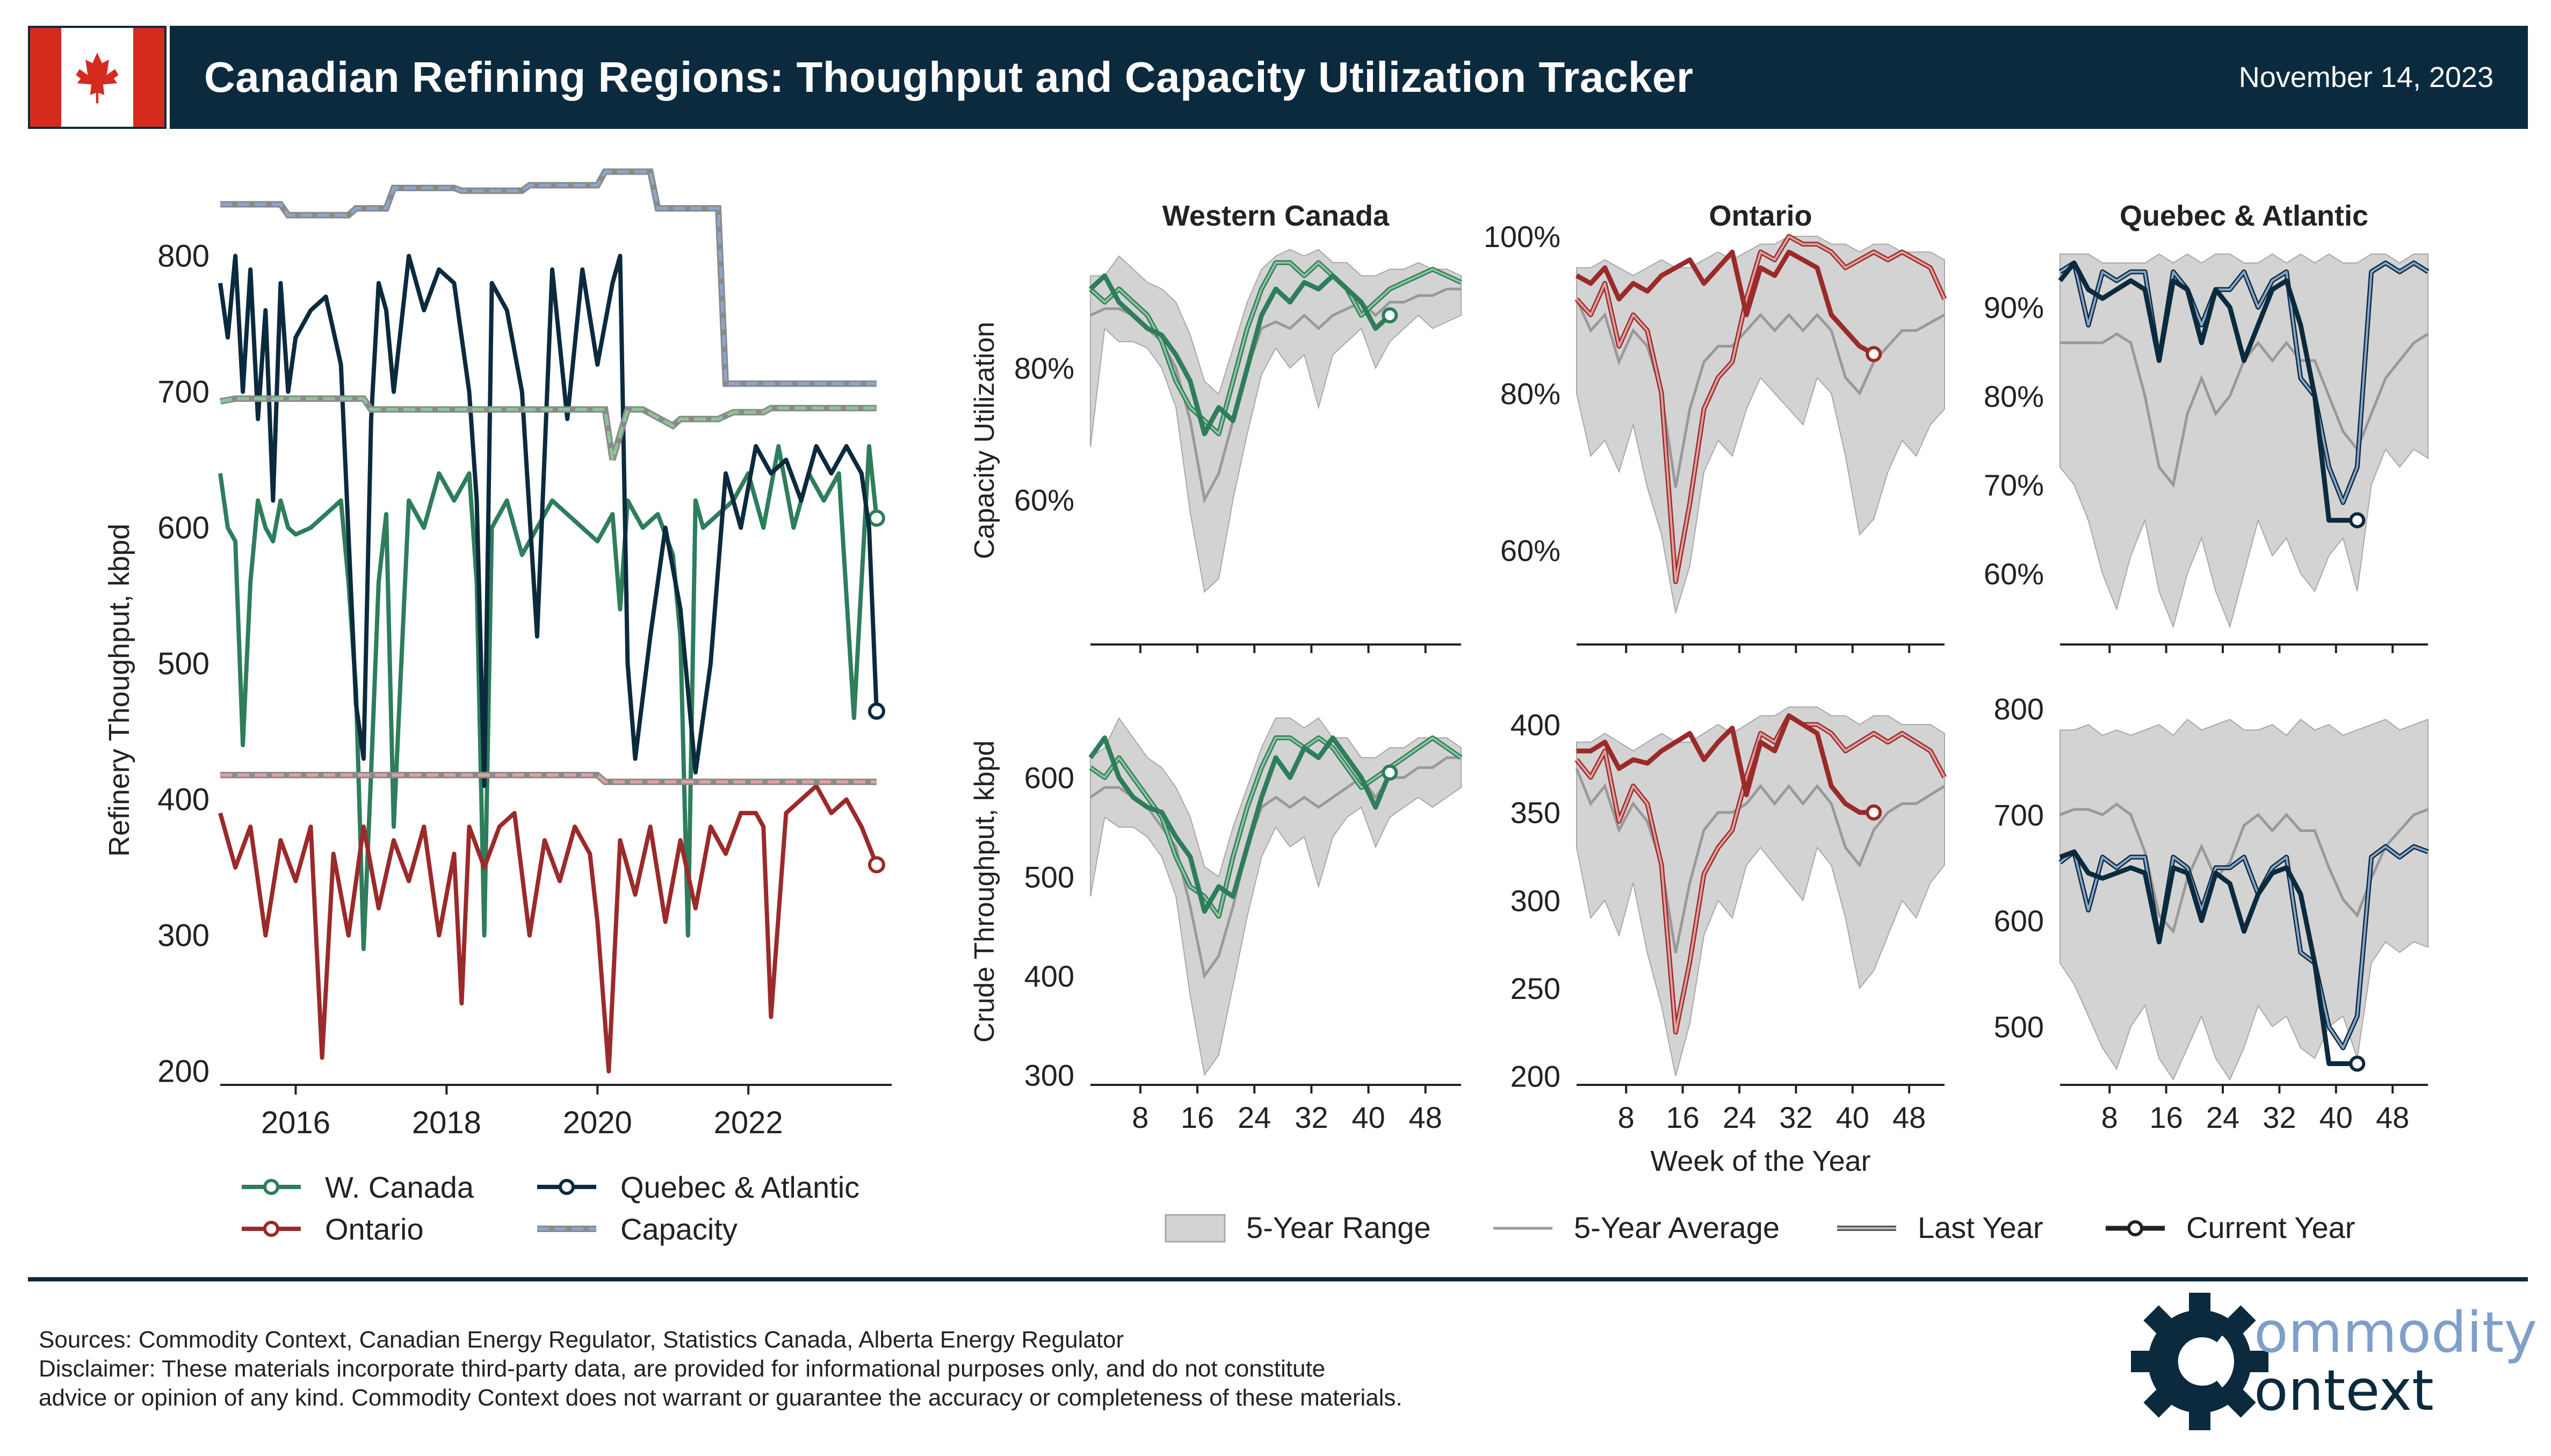 This screenshot has height=1456, width=2551. What do you see at coordinates (1760, 1161) in the screenshot?
I see `panel-x-axis-label: Week of the Year` at bounding box center [1760, 1161].